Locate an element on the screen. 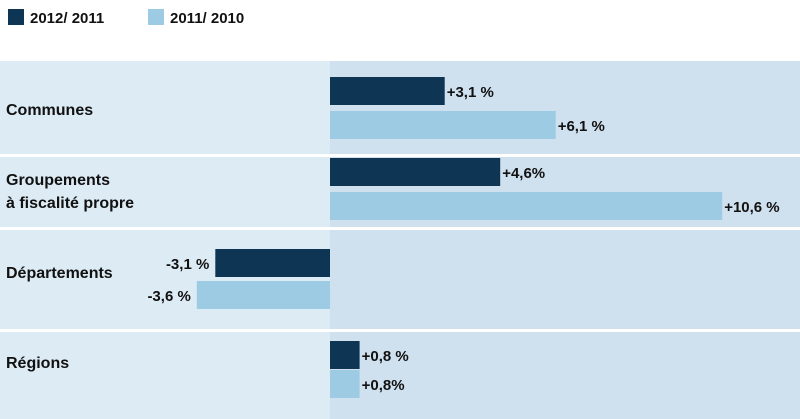 This screenshot has height=419, width=800. value-label: +6,1 % is located at coordinates (581, 126).